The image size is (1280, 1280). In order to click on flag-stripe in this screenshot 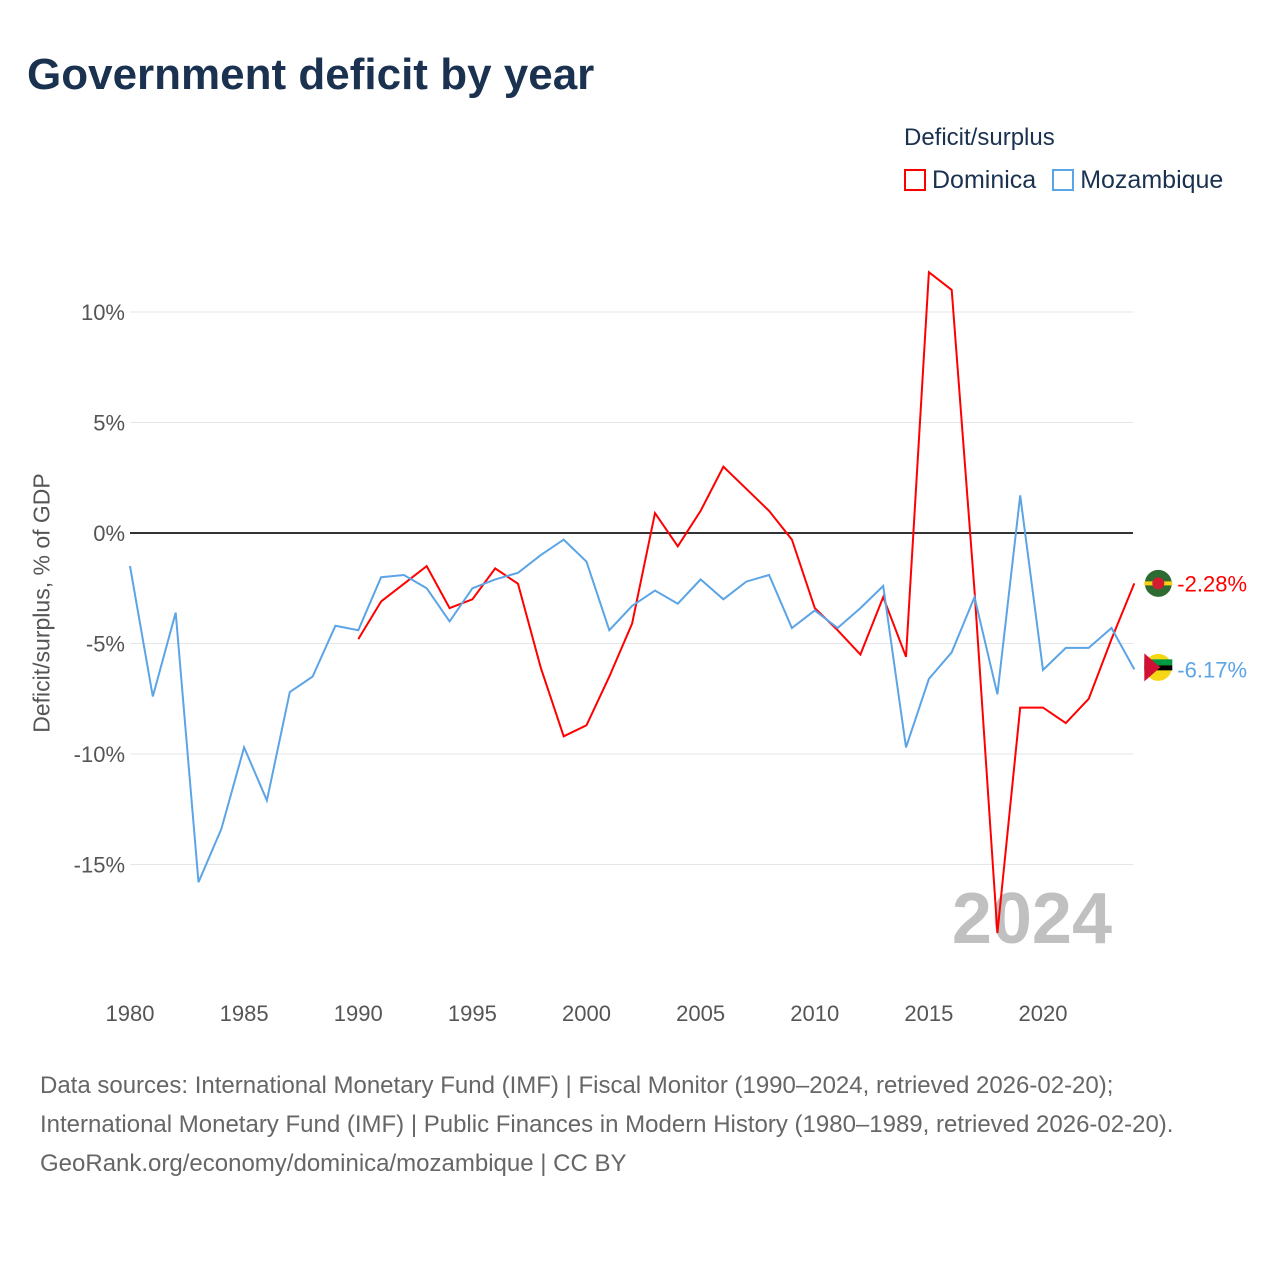, I will do `click(1158, 662)`.